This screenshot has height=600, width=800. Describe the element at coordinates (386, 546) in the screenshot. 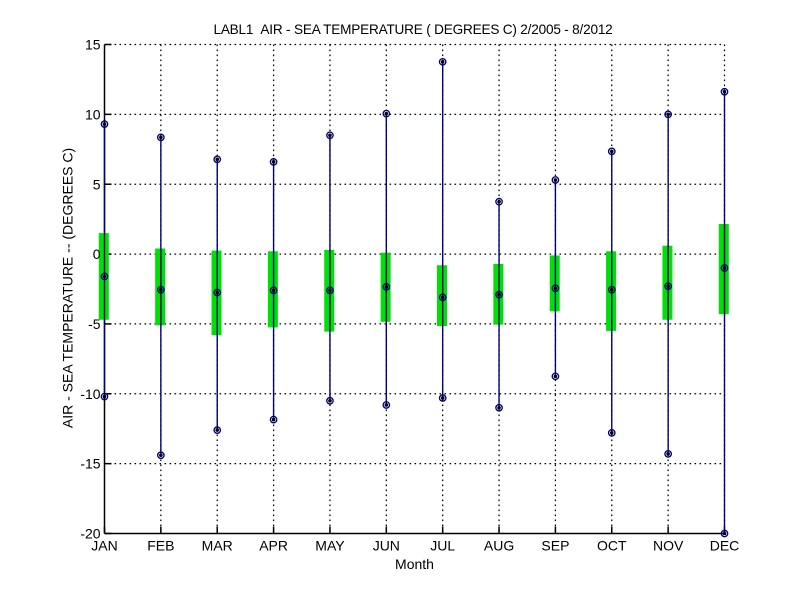

I see `svg-text: JUN` at that location.